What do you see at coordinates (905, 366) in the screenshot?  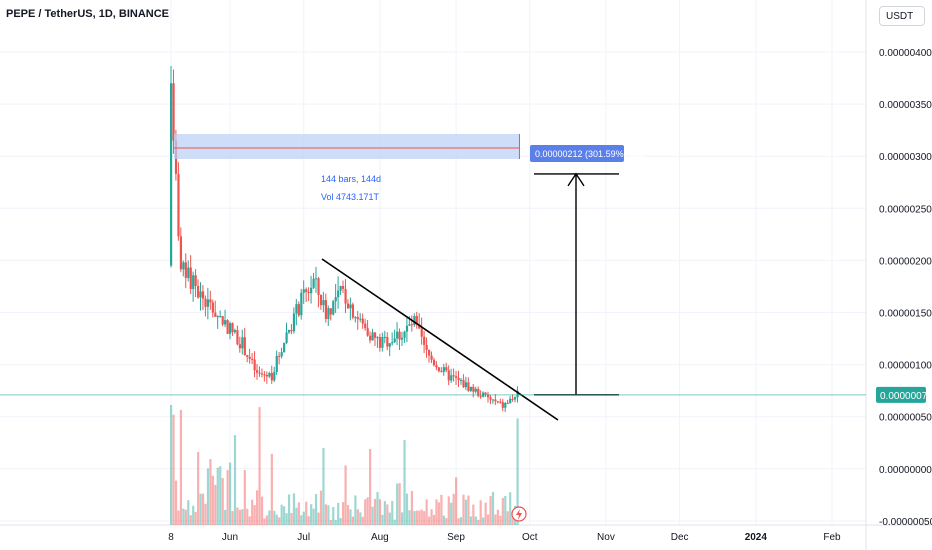 I see `y-tick-label: 0.00000100` at bounding box center [905, 366].